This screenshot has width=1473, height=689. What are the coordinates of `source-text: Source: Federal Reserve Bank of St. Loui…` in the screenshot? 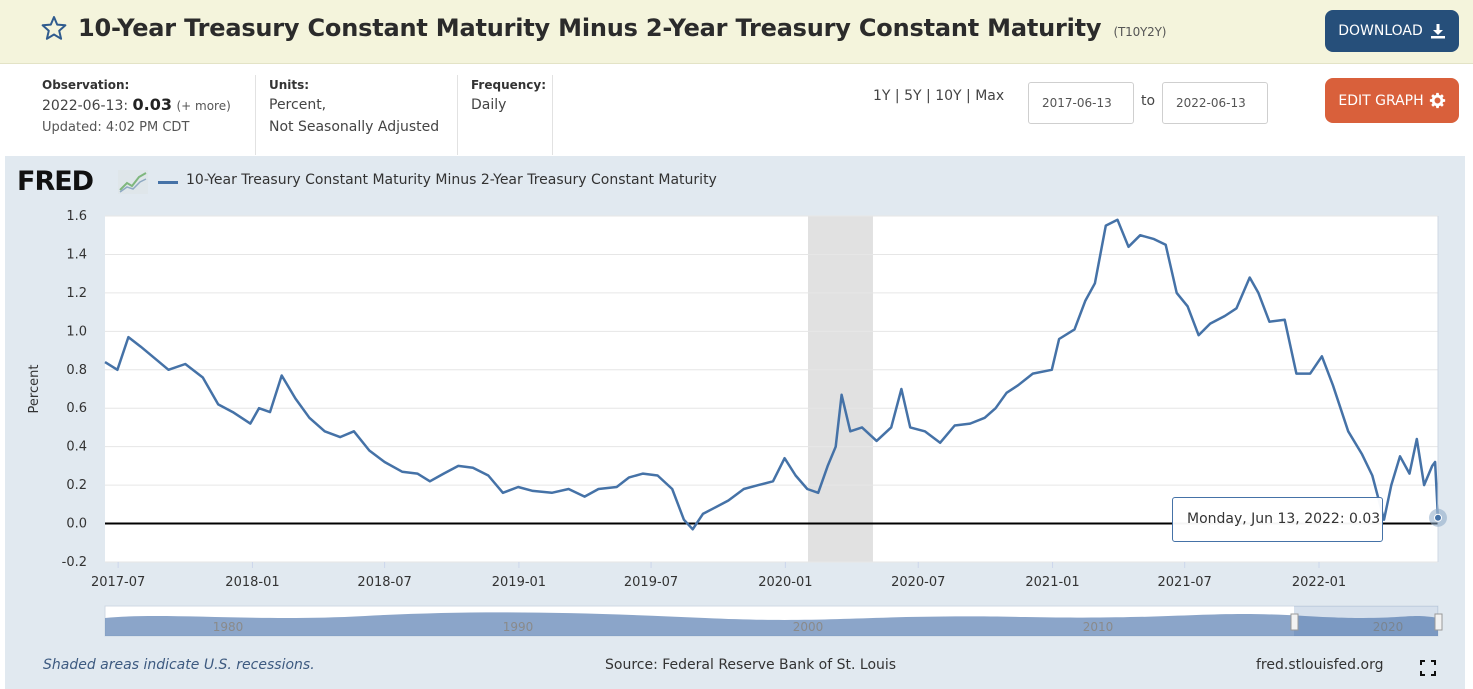 It's located at (751, 665).